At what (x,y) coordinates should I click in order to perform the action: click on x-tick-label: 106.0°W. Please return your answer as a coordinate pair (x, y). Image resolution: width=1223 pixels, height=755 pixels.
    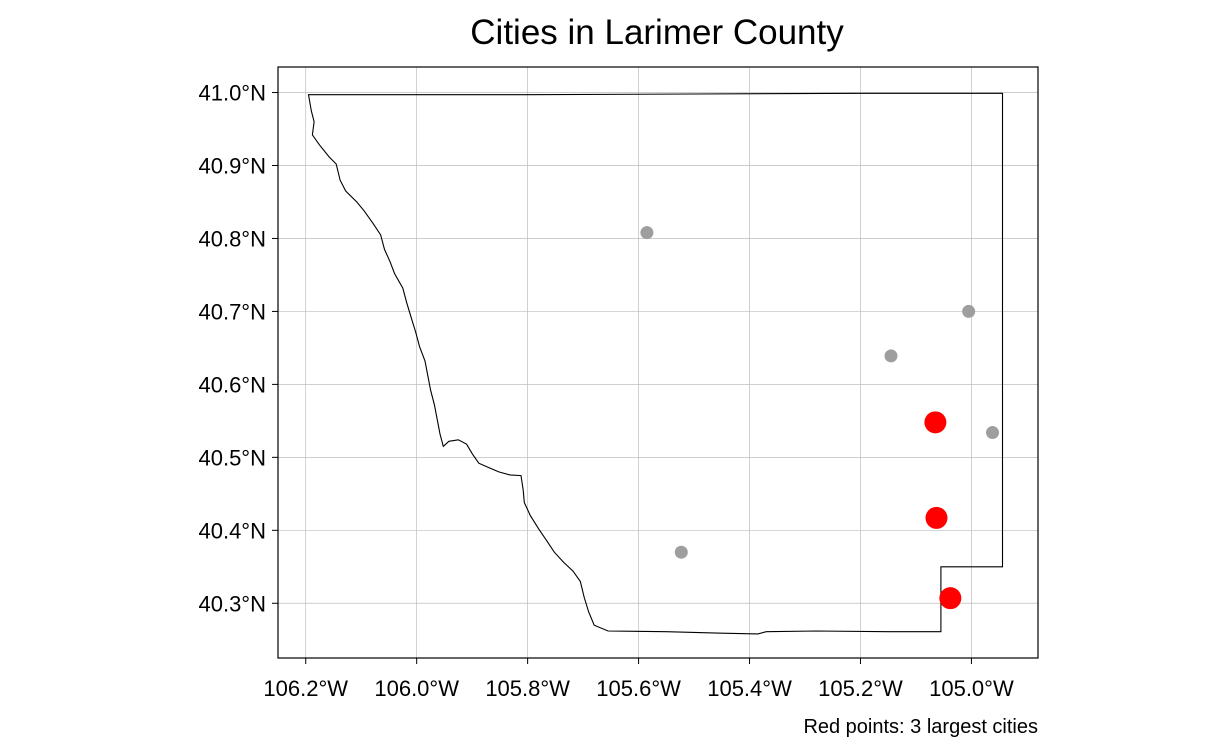
    Looking at the image, I should click on (416, 688).